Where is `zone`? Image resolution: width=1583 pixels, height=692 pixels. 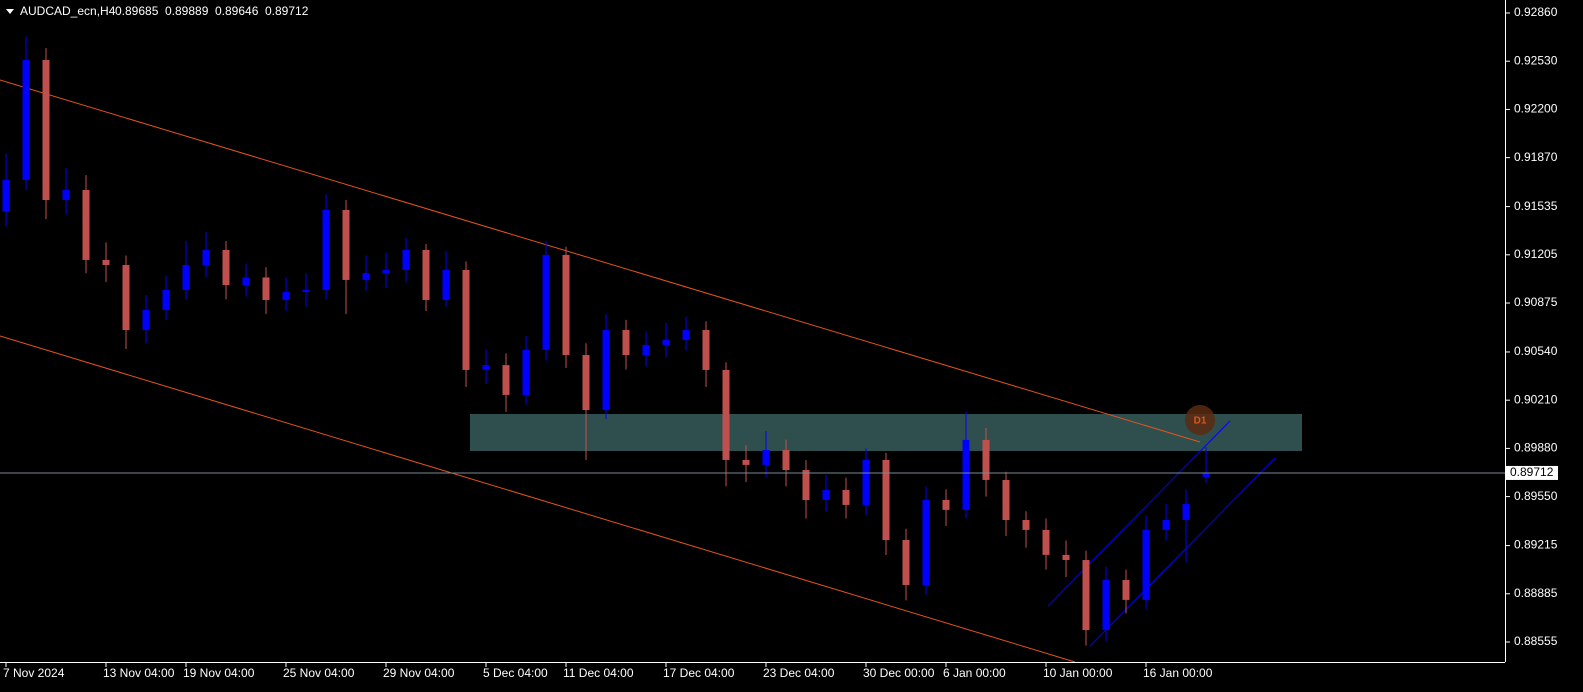 zone is located at coordinates (886, 432).